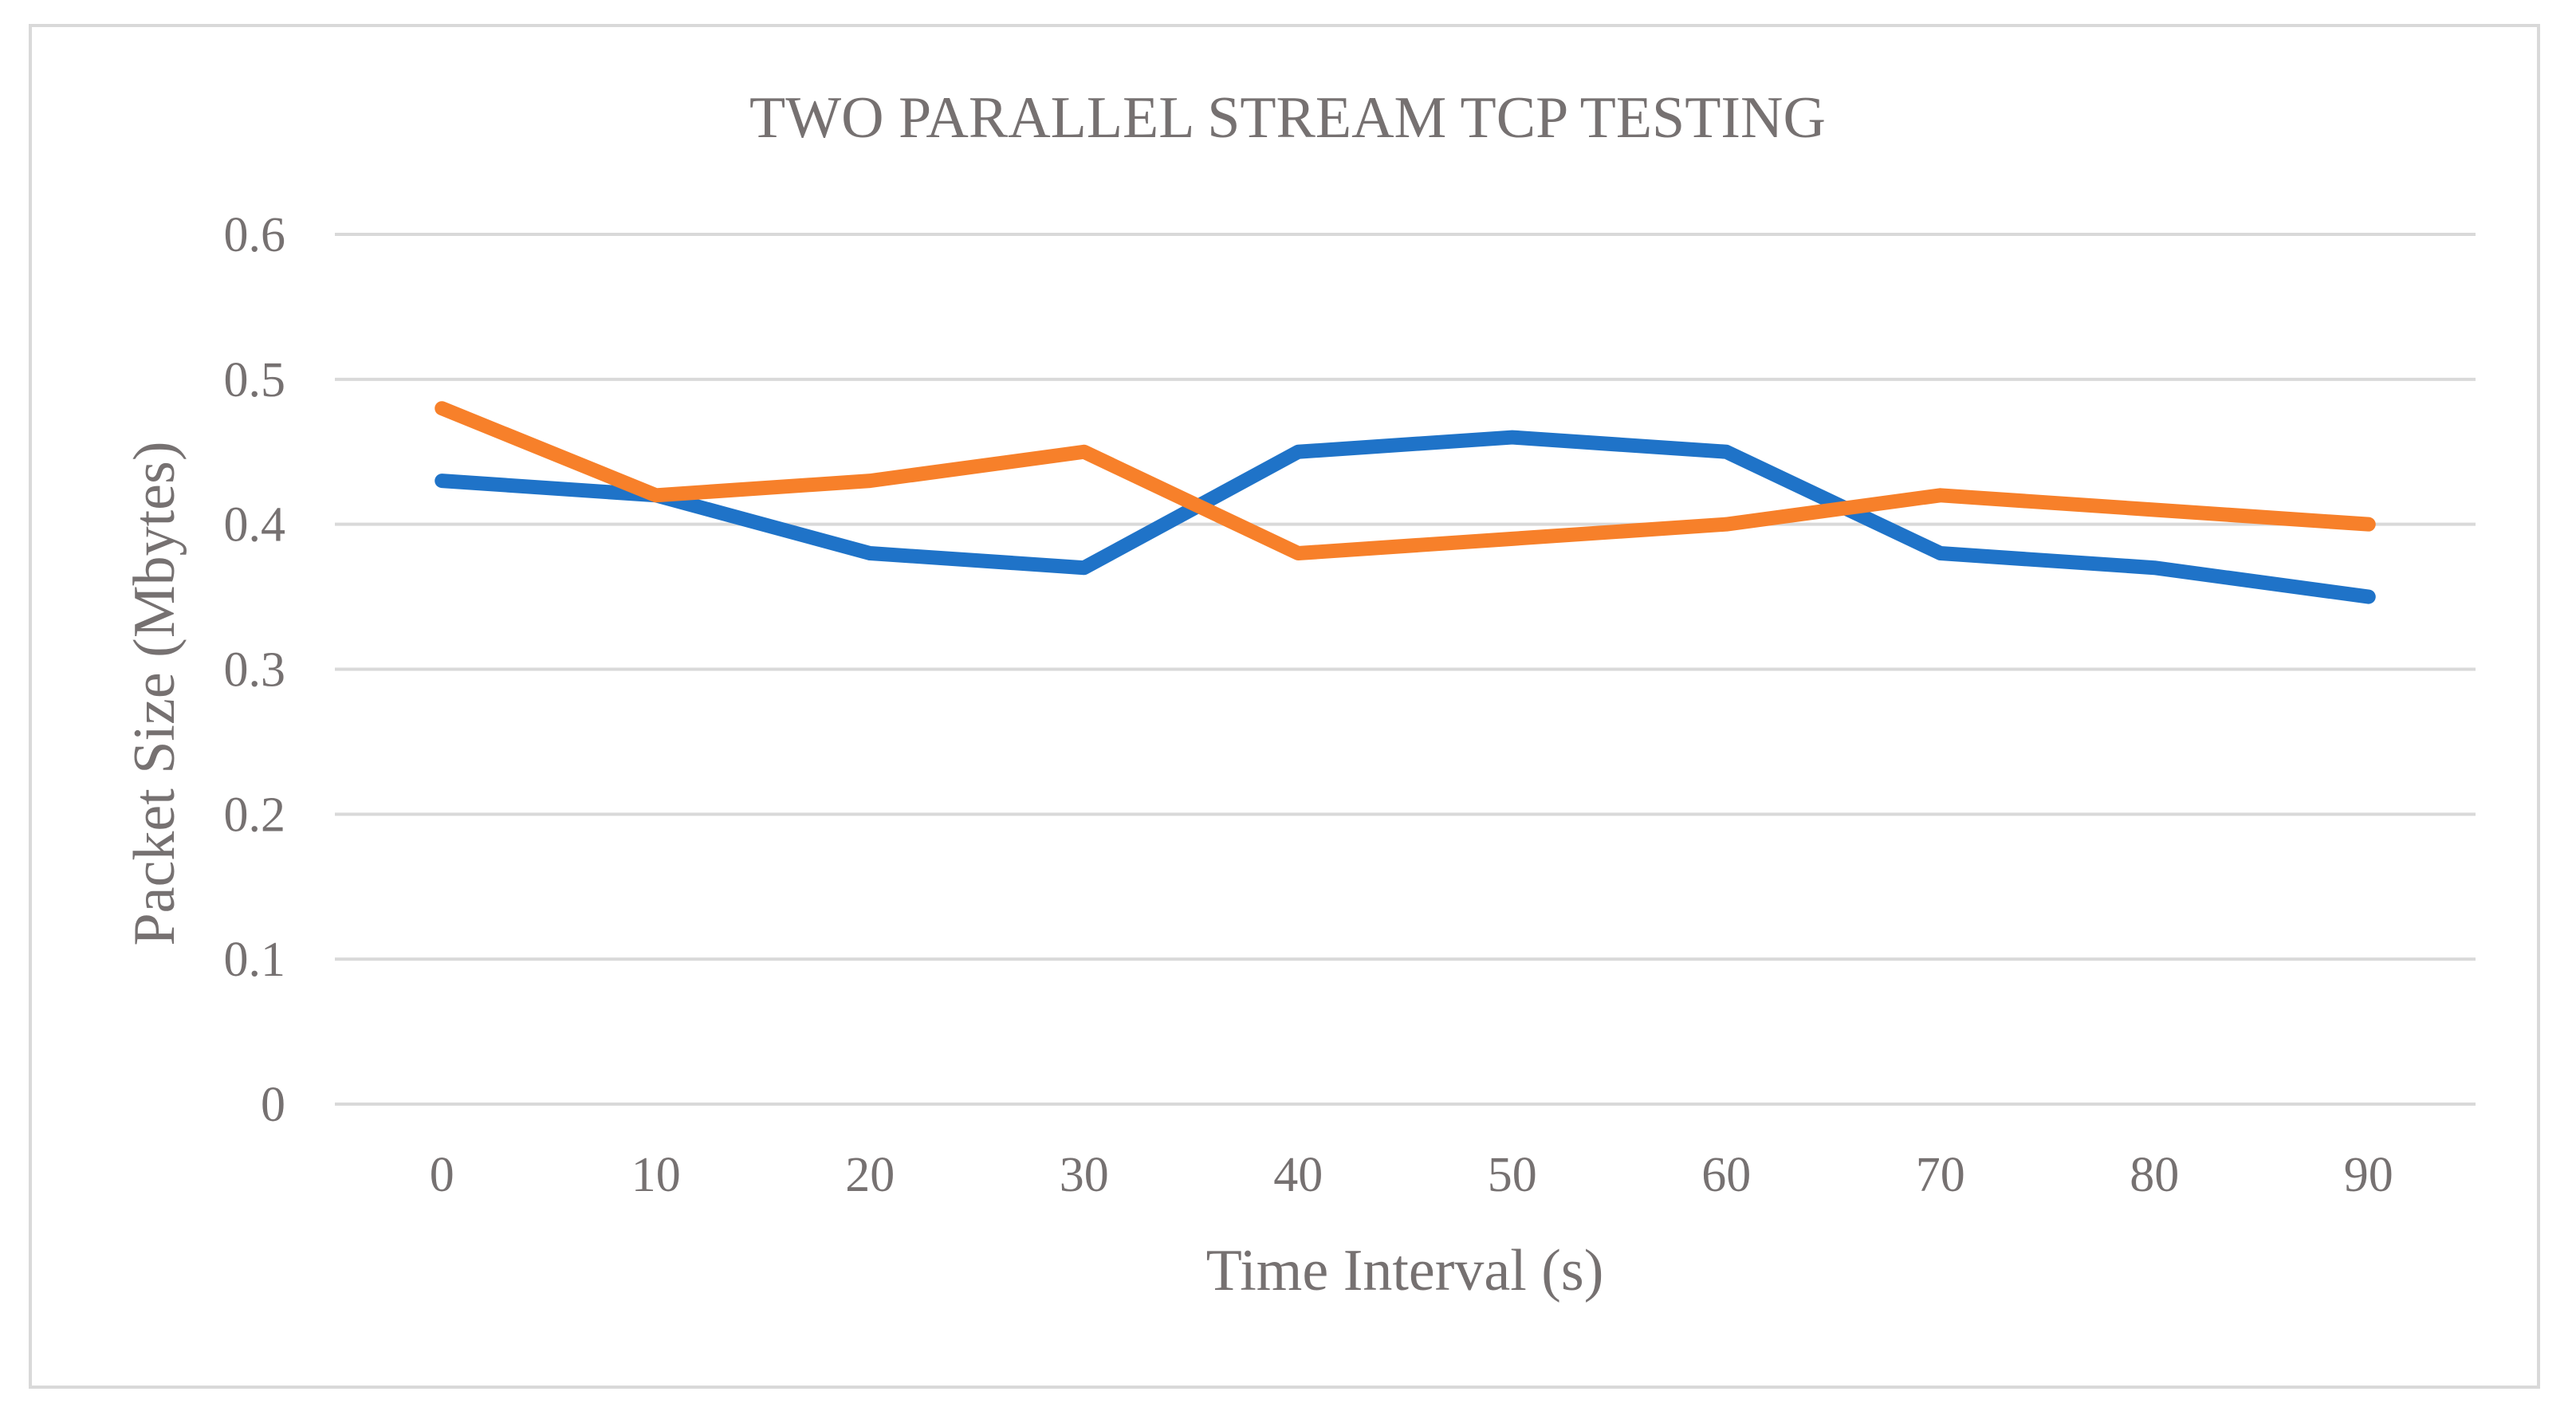  What do you see at coordinates (273, 1105) in the screenshot?
I see `y-tick-label: 0` at bounding box center [273, 1105].